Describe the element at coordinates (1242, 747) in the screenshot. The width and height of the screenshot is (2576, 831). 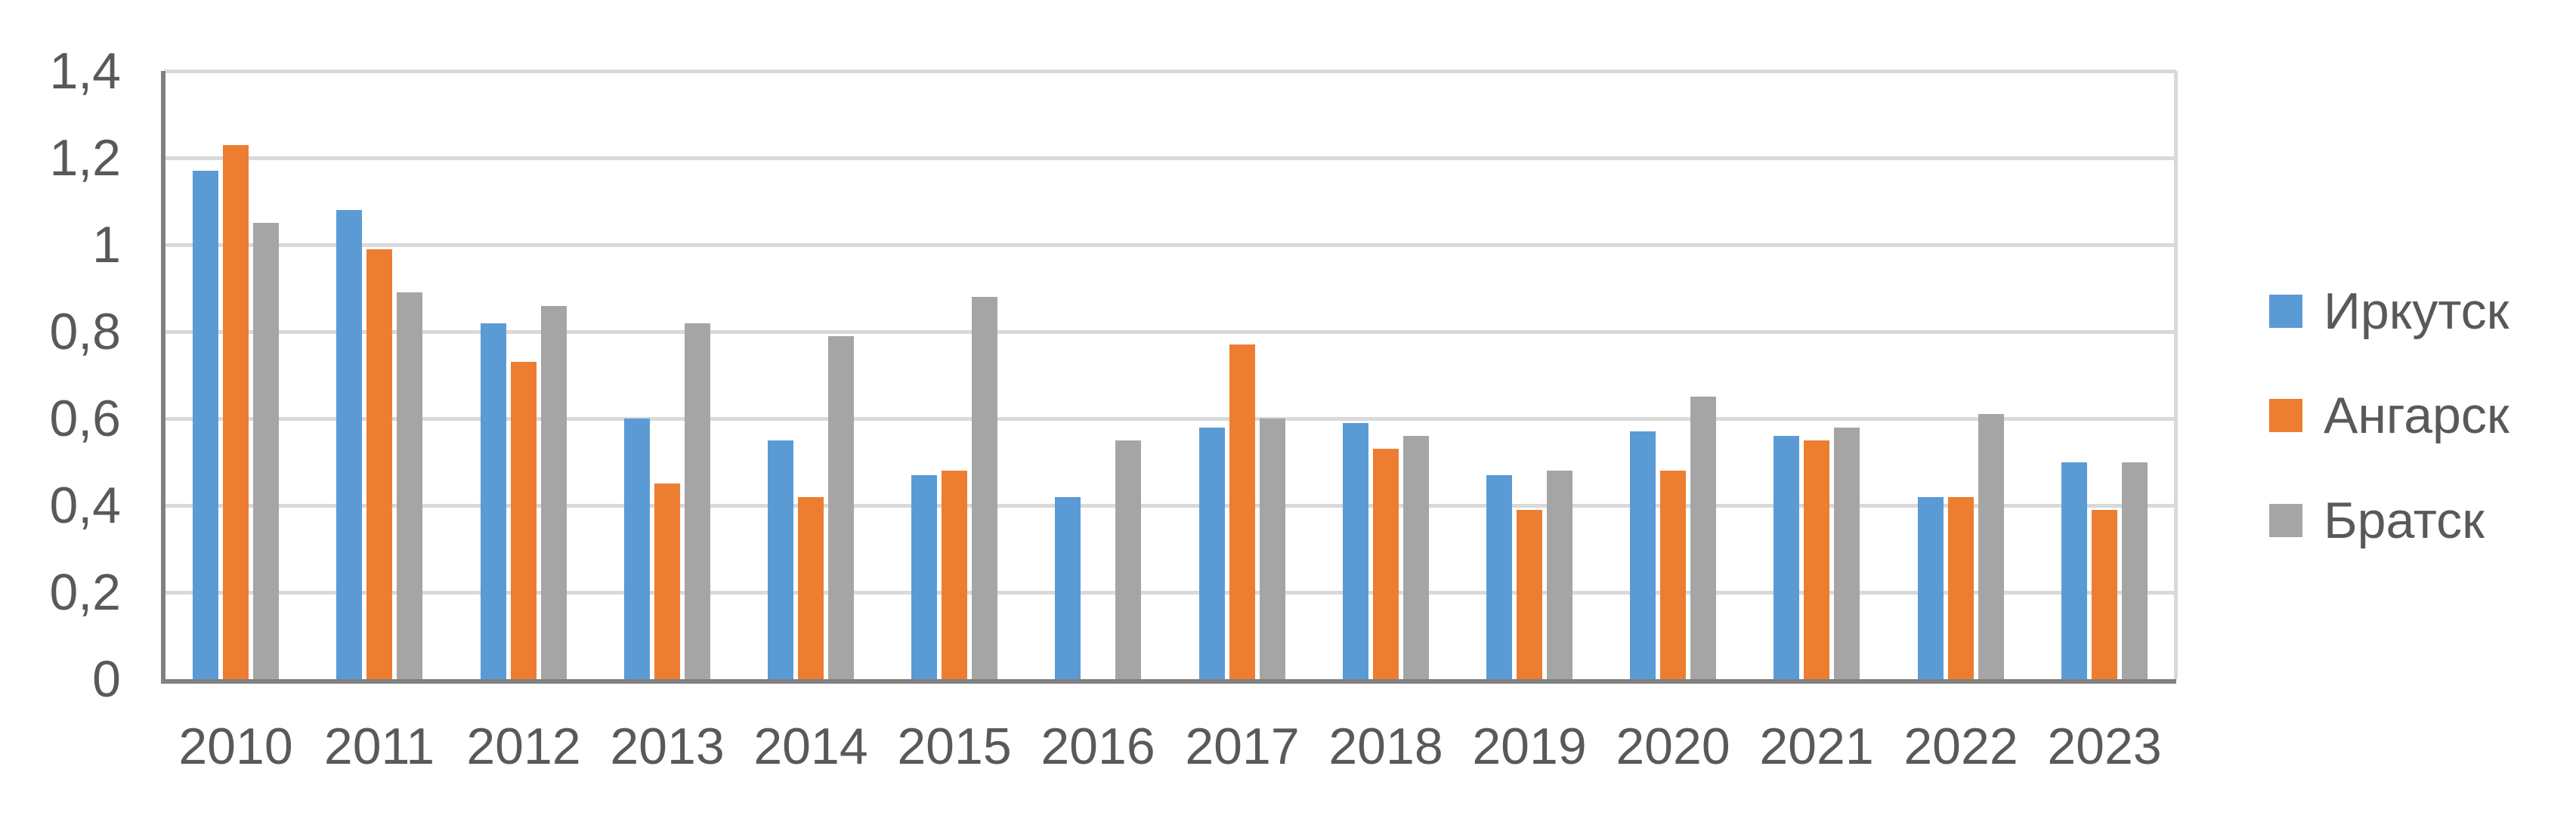
I see `x-tick-label-2017: 2017` at that location.